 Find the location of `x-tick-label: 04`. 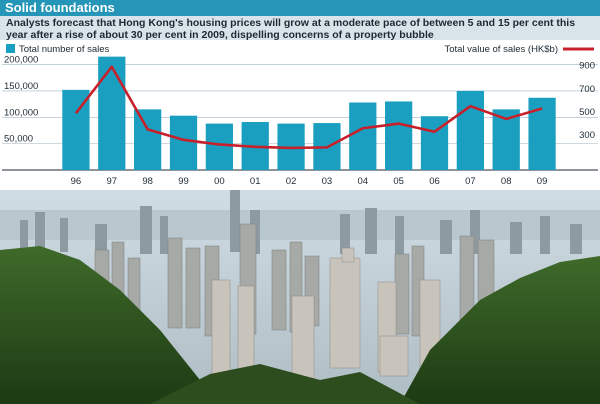

x-tick-label: 04 is located at coordinates (362, 181).